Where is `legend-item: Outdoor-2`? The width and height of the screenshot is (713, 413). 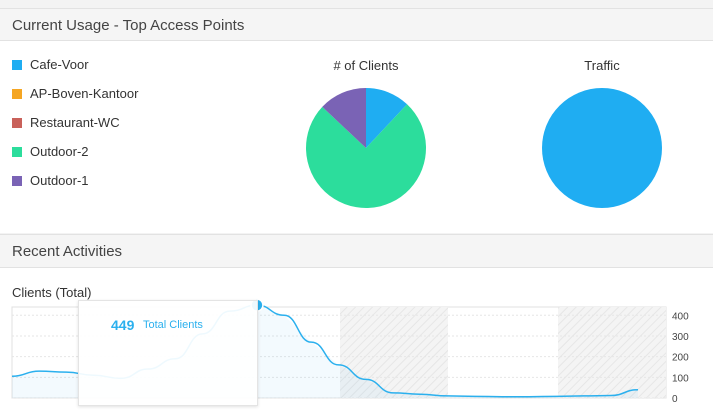
legend-item: Outdoor-2 is located at coordinates (75, 158).